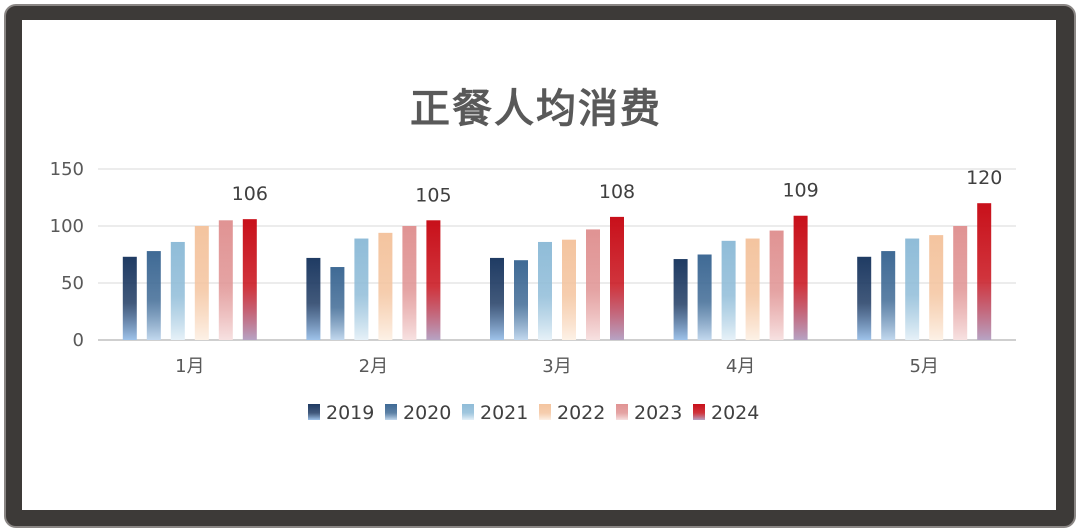 This screenshot has height=532, width=1080. I want to click on legend-label-2019: 2019, so click(350, 413).